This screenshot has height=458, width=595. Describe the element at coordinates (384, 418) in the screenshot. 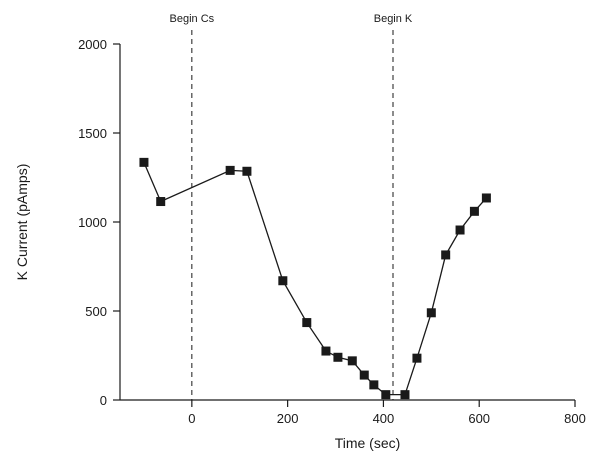

I see `x-tick-label: 400` at that location.